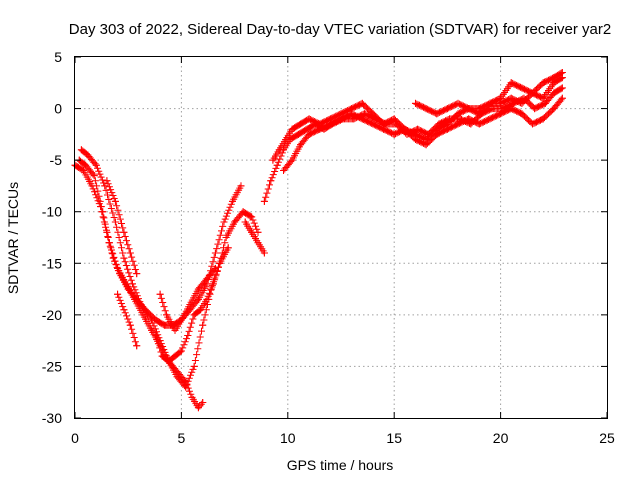  I want to click on y-tick-label: 0, so click(58, 109).